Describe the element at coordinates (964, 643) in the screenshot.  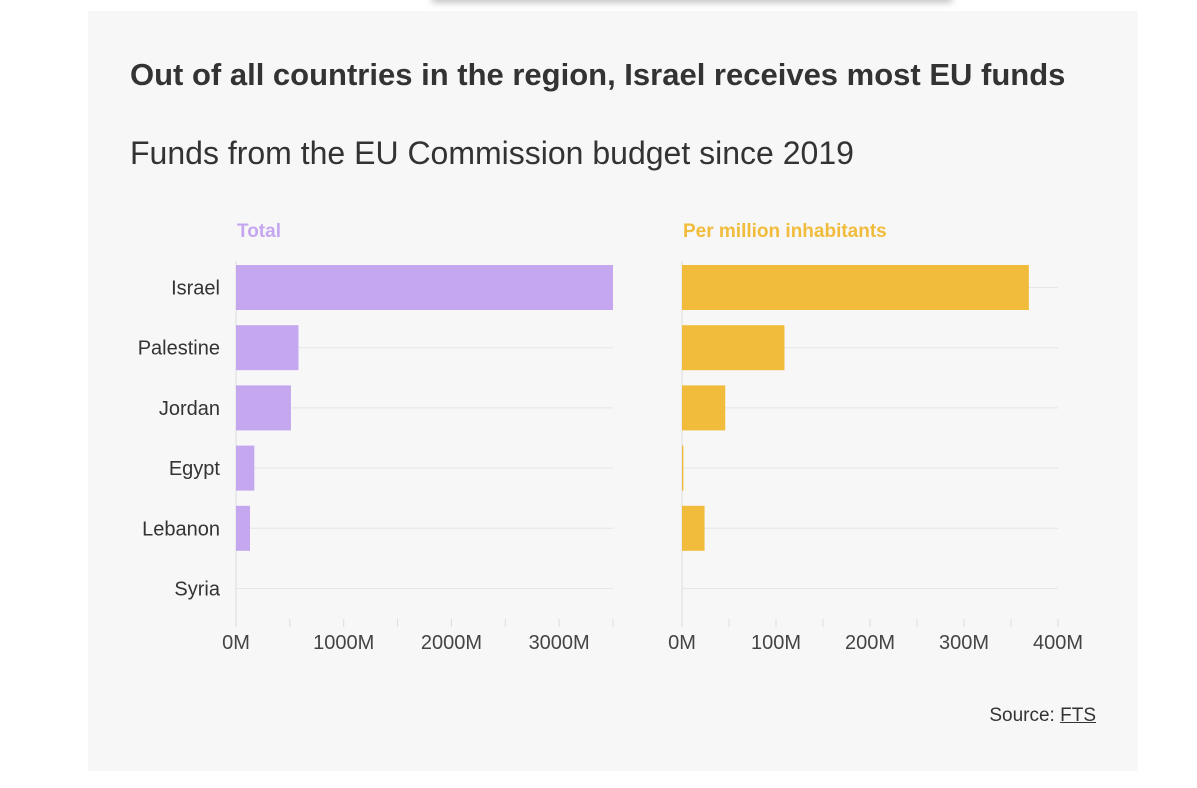
I see `tick-label: 300M` at that location.